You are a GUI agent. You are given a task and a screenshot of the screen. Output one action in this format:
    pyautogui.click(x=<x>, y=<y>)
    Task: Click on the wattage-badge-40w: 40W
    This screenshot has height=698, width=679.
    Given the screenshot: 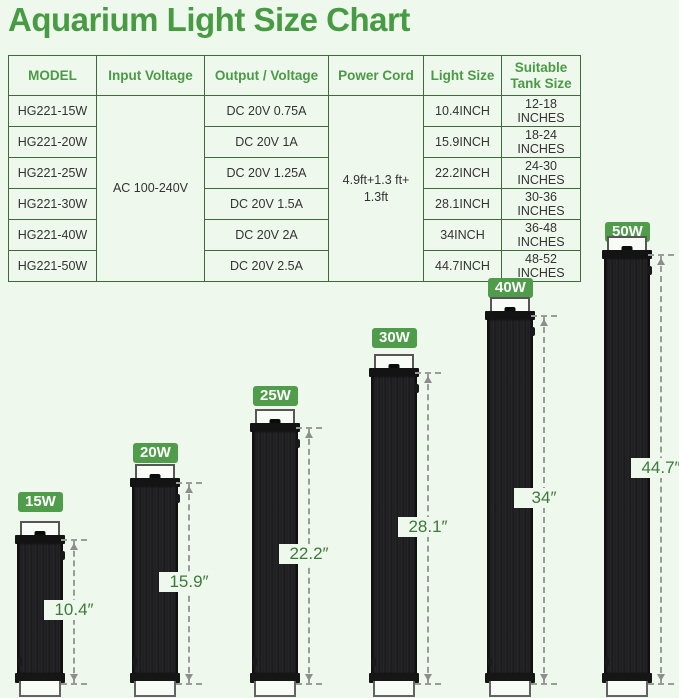 What is the action you would take?
    pyautogui.click(x=510, y=288)
    